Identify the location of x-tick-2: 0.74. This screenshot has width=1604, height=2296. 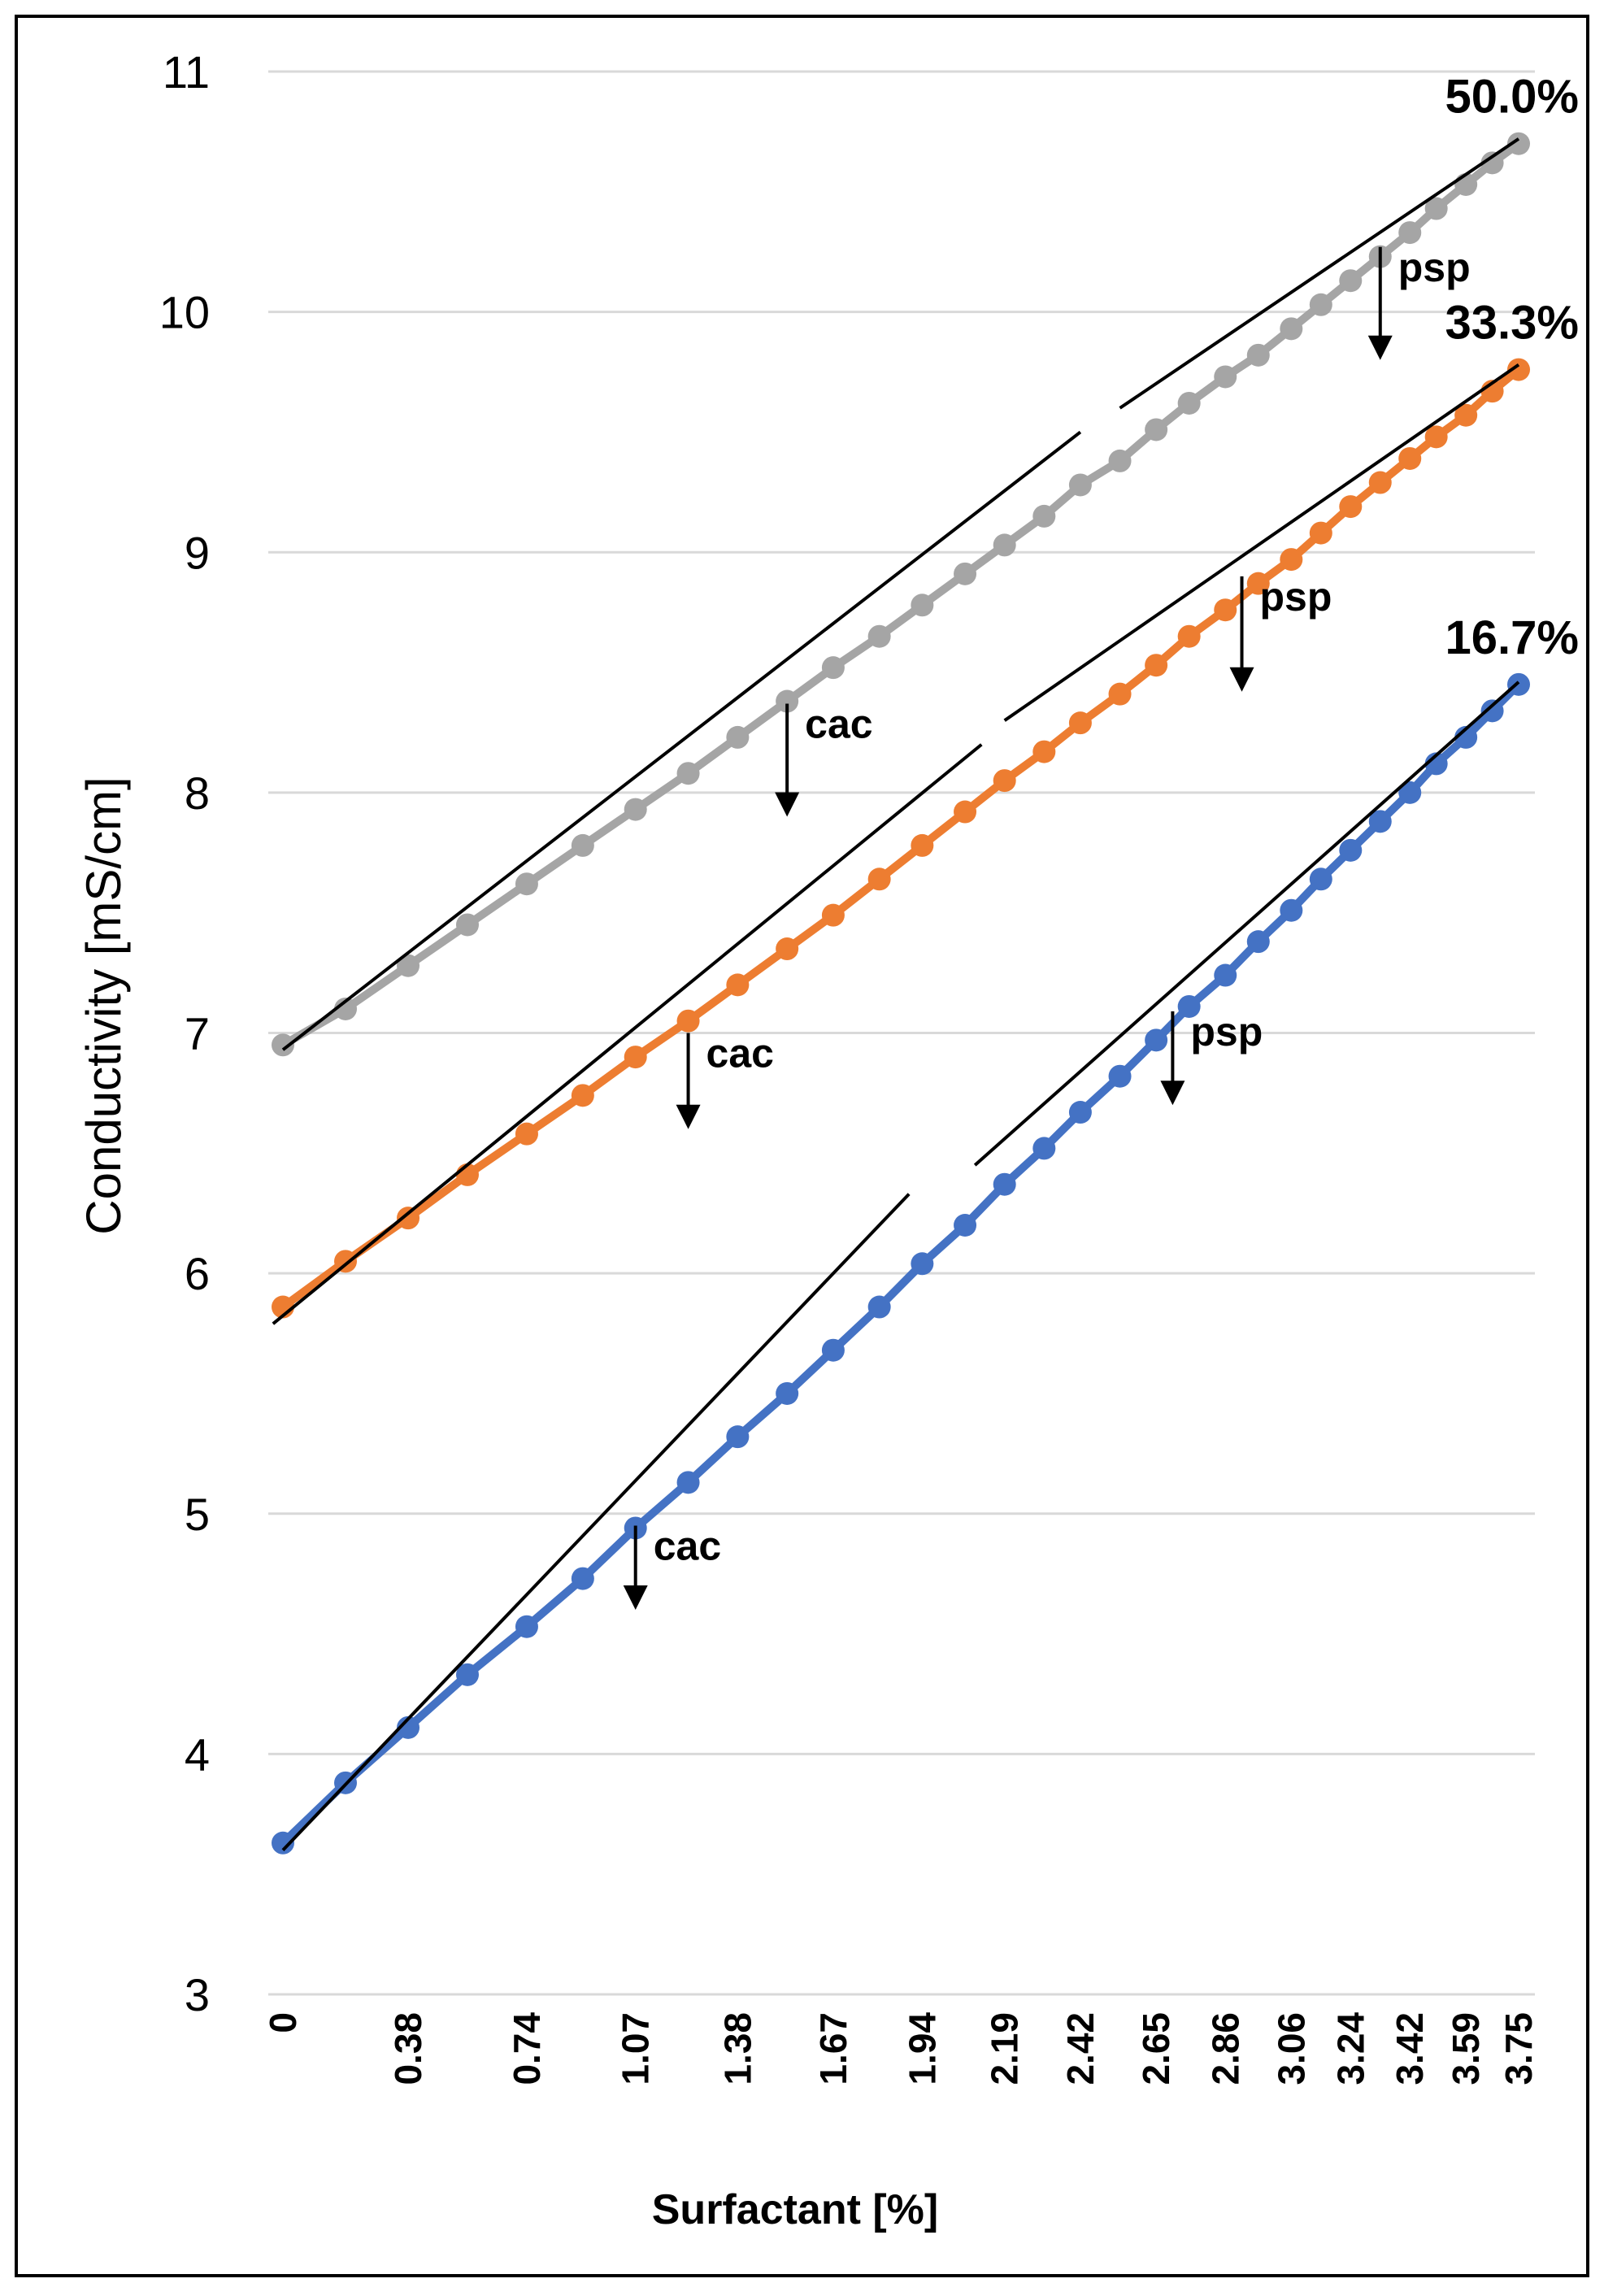
(527, 2049).